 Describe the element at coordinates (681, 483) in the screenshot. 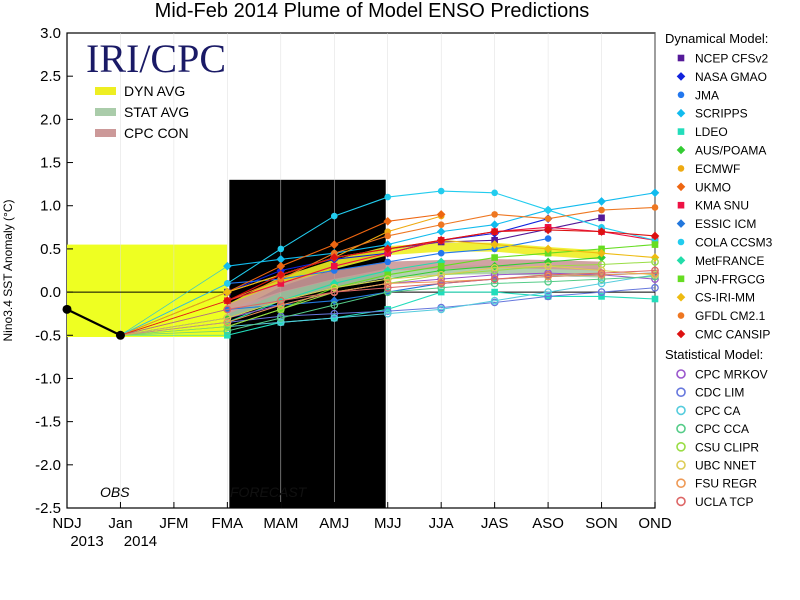

I see `legend-swatch-fsu-regr` at that location.